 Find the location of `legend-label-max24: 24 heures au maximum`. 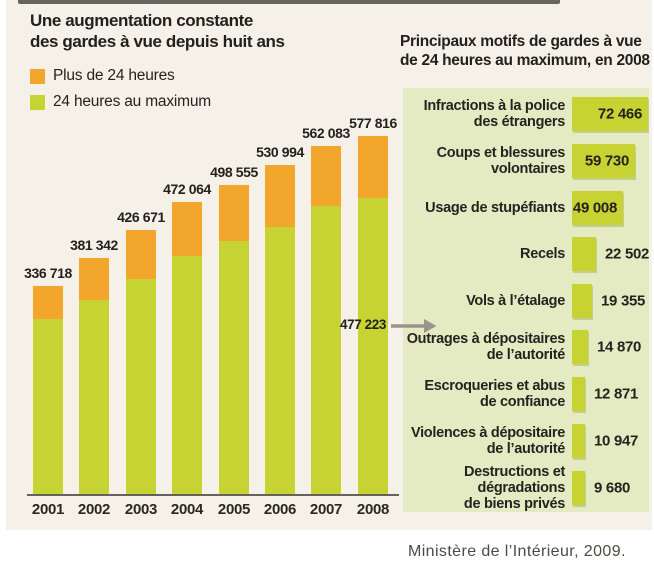

legend-label-max24: 24 heures au maximum is located at coordinates (132, 101).